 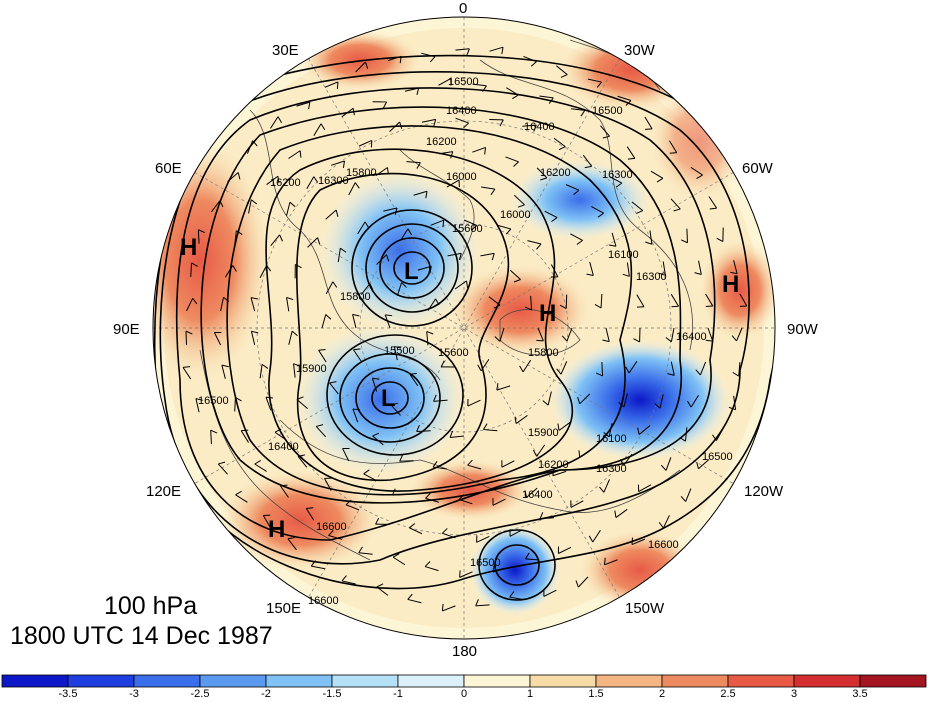 What do you see at coordinates (757, 168) in the screenshot?
I see `lon-label-60w: 60W` at bounding box center [757, 168].